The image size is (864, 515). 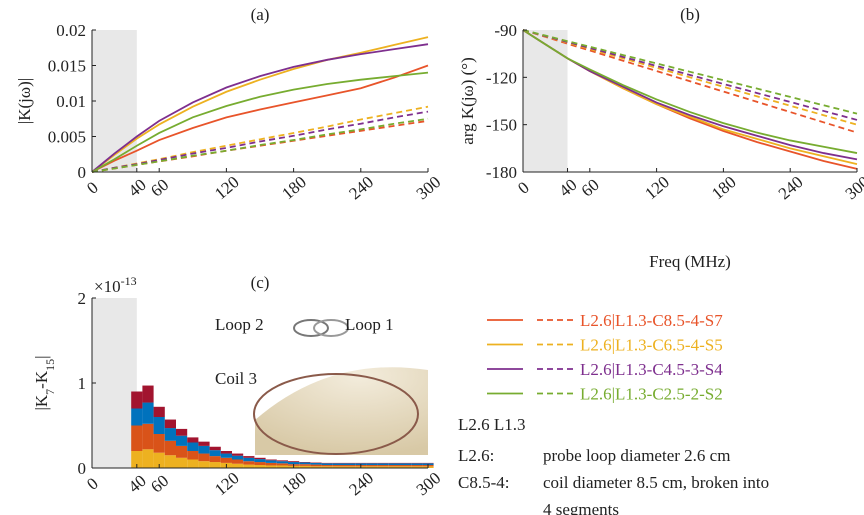 What do you see at coordinates (82, 383) in the screenshot?
I see `y-tick-label: 1` at bounding box center [82, 383].